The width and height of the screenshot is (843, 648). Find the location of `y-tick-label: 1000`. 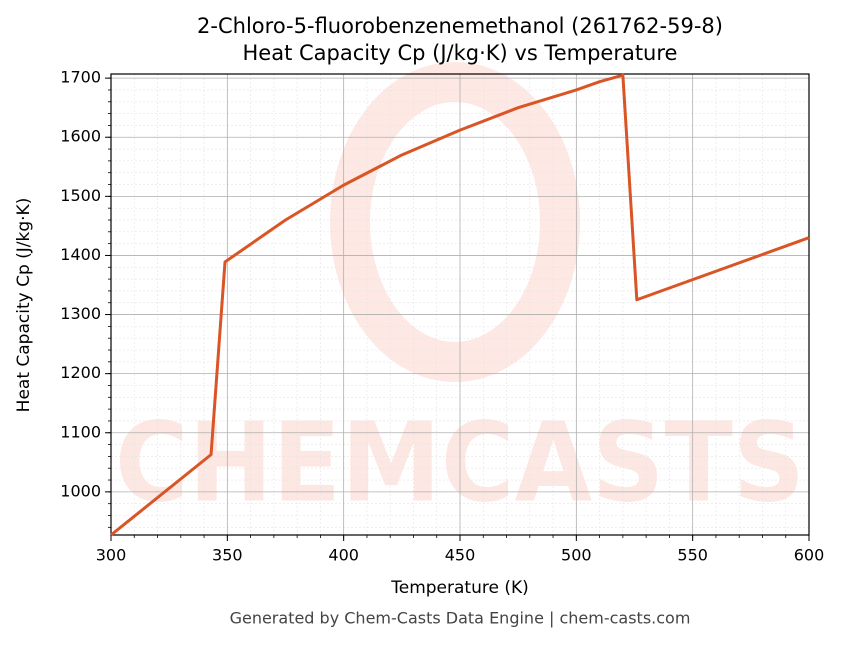

y-tick-label: 1000 is located at coordinates (80, 490).